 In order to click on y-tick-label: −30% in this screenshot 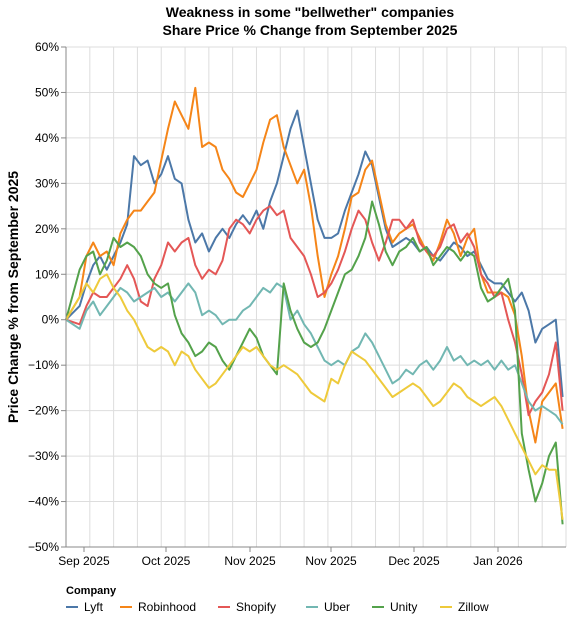, I will do `click(43, 456)`.